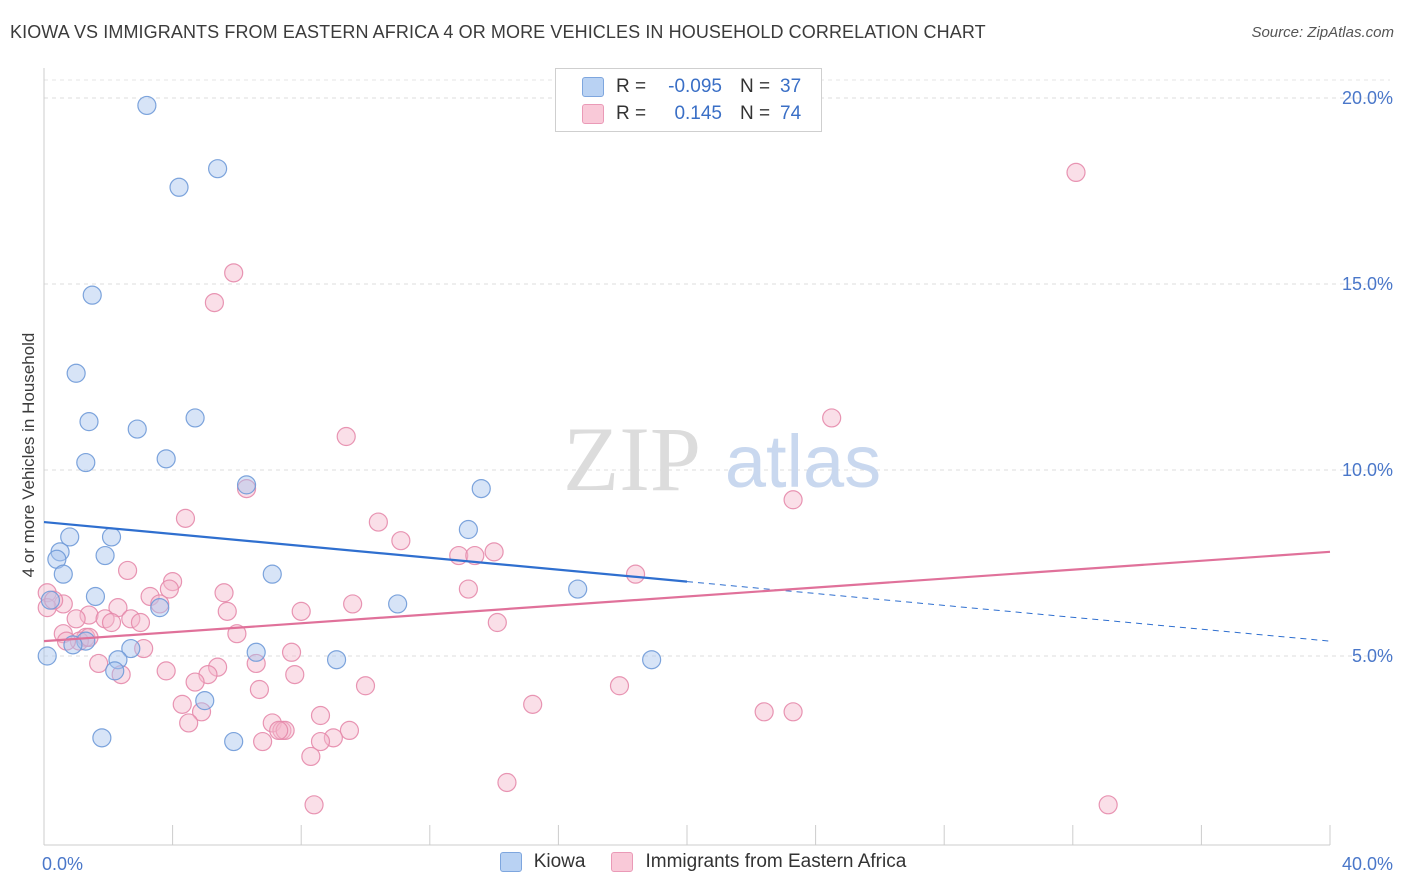  Describe the element at coordinates (632, 459) in the screenshot. I see `watermark-zip: ZIP` at that location.